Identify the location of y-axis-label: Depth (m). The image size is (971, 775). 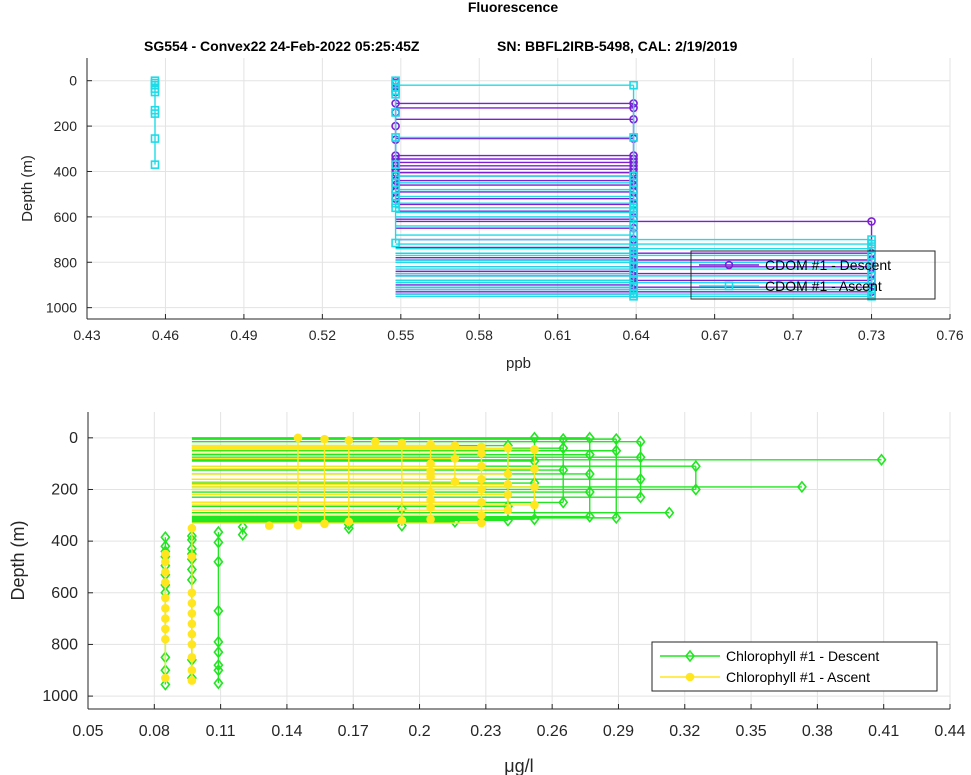
(27, 188).